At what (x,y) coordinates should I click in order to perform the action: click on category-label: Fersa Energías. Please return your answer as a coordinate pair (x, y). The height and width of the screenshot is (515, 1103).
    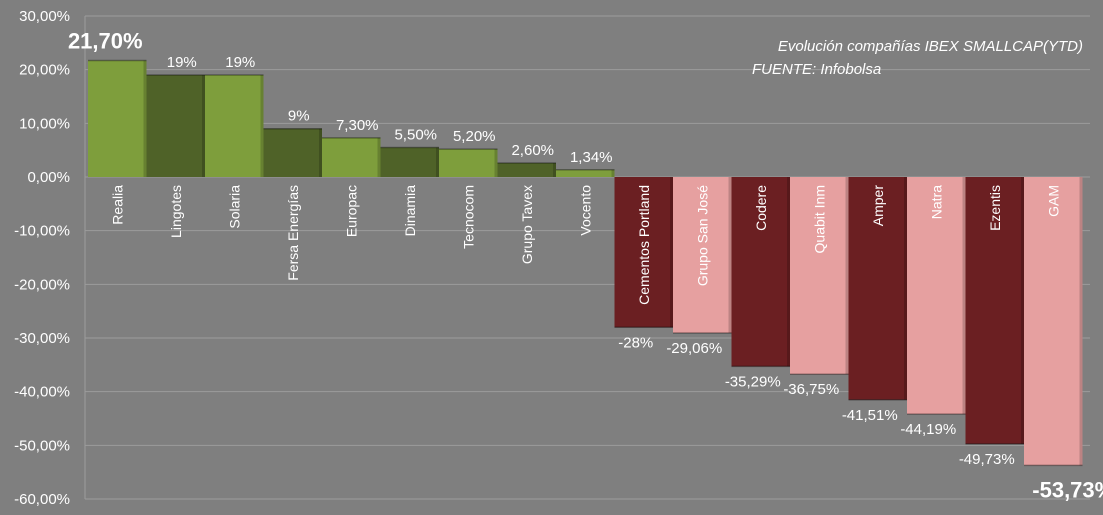
    Looking at the image, I should click on (293, 233).